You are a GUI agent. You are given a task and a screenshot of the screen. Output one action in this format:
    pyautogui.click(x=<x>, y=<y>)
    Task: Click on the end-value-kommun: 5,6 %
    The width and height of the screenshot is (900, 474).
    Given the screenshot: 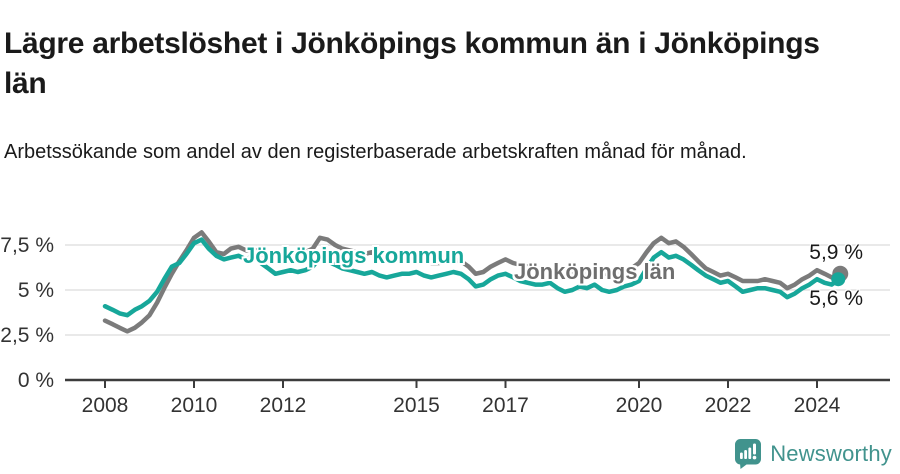 What is the action you would take?
    pyautogui.click(x=836, y=298)
    